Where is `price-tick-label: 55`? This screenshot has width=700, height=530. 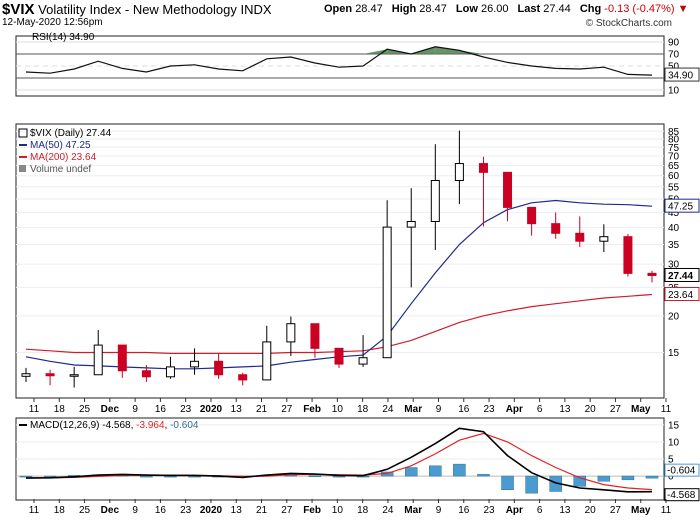 price-tick-label: 55 is located at coordinates (674, 187).